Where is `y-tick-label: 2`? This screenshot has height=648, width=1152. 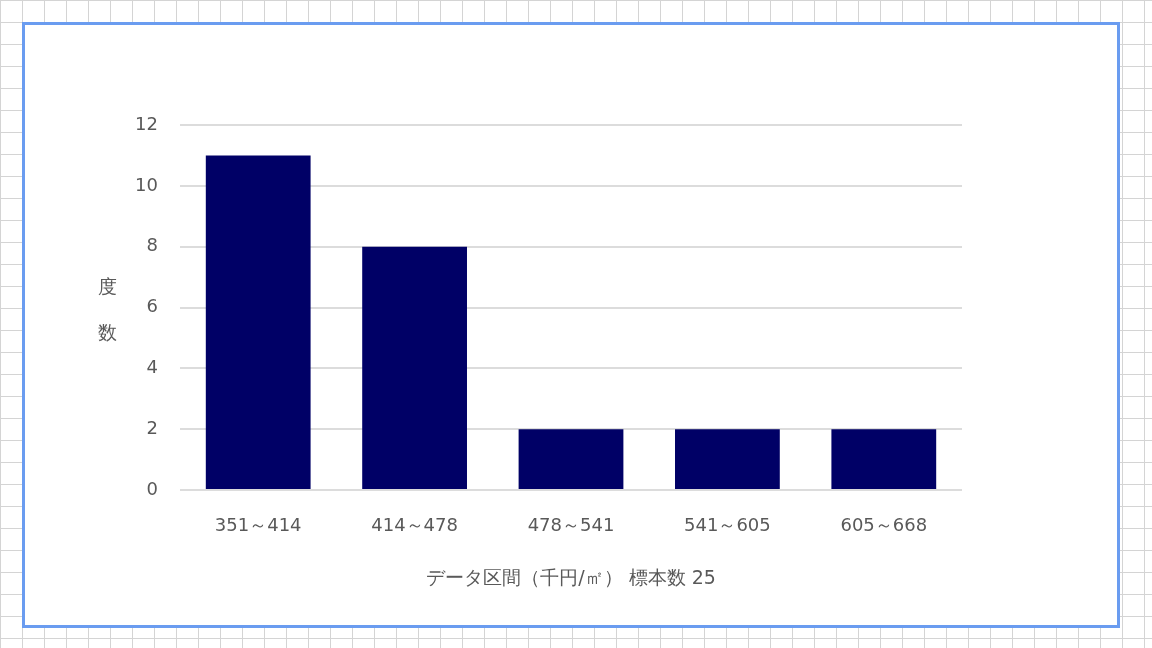 y-tick-label: 2 is located at coordinates (152, 427).